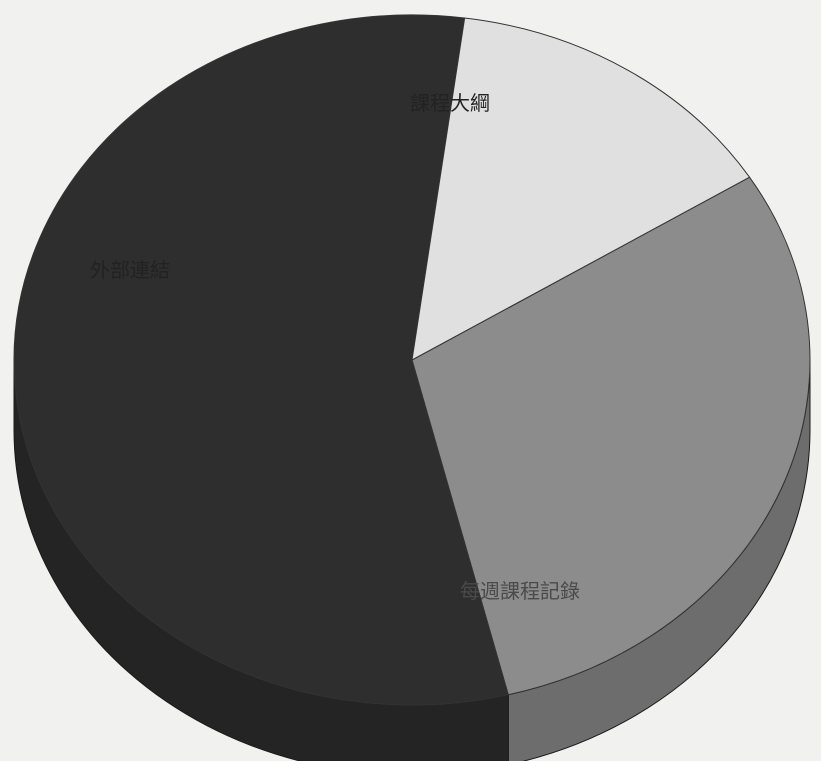 The width and height of the screenshot is (821, 761). Describe the element at coordinates (450, 103) in the screenshot. I see `slice-1-label: 課程大綱` at that location.